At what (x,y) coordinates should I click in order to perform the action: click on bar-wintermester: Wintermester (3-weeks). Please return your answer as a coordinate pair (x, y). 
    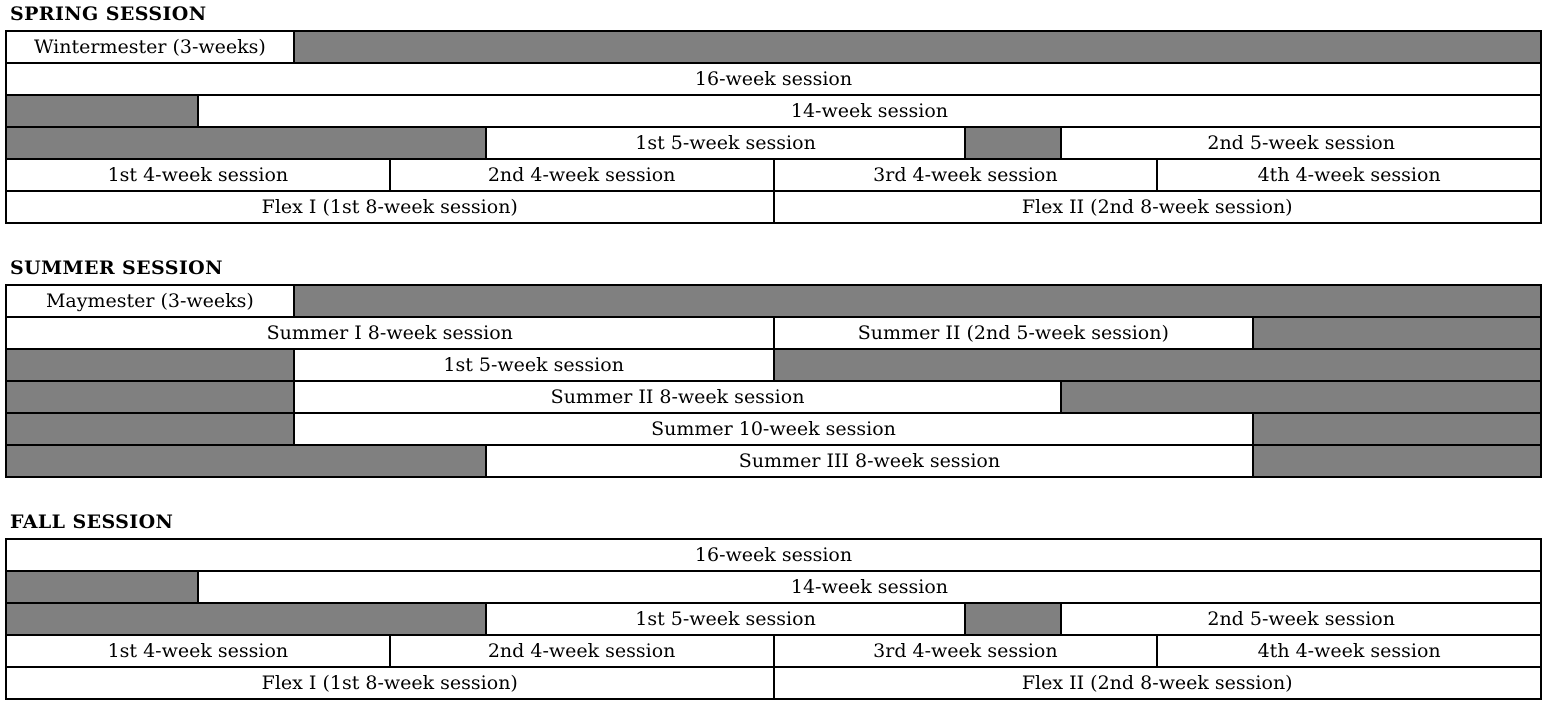
    Looking at the image, I should click on (151, 48).